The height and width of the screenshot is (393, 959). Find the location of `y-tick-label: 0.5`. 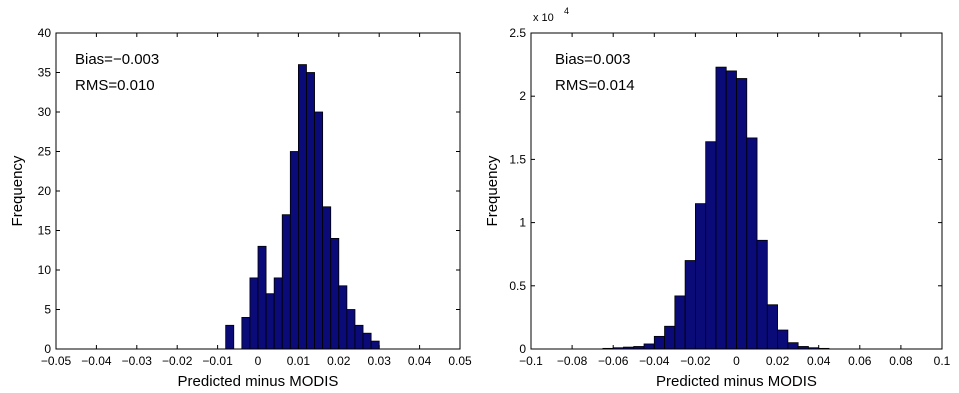

y-tick-label: 0.5 is located at coordinates (517, 286).